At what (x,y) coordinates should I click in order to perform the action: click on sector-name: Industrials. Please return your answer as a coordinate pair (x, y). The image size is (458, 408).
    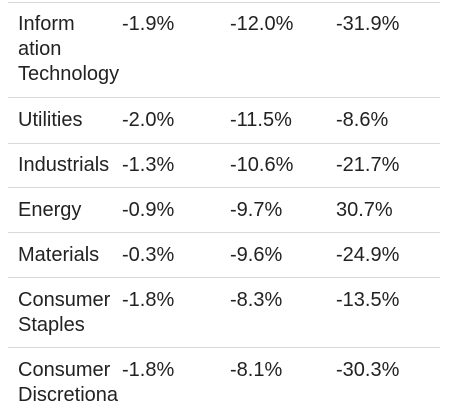
    Looking at the image, I should click on (70, 165).